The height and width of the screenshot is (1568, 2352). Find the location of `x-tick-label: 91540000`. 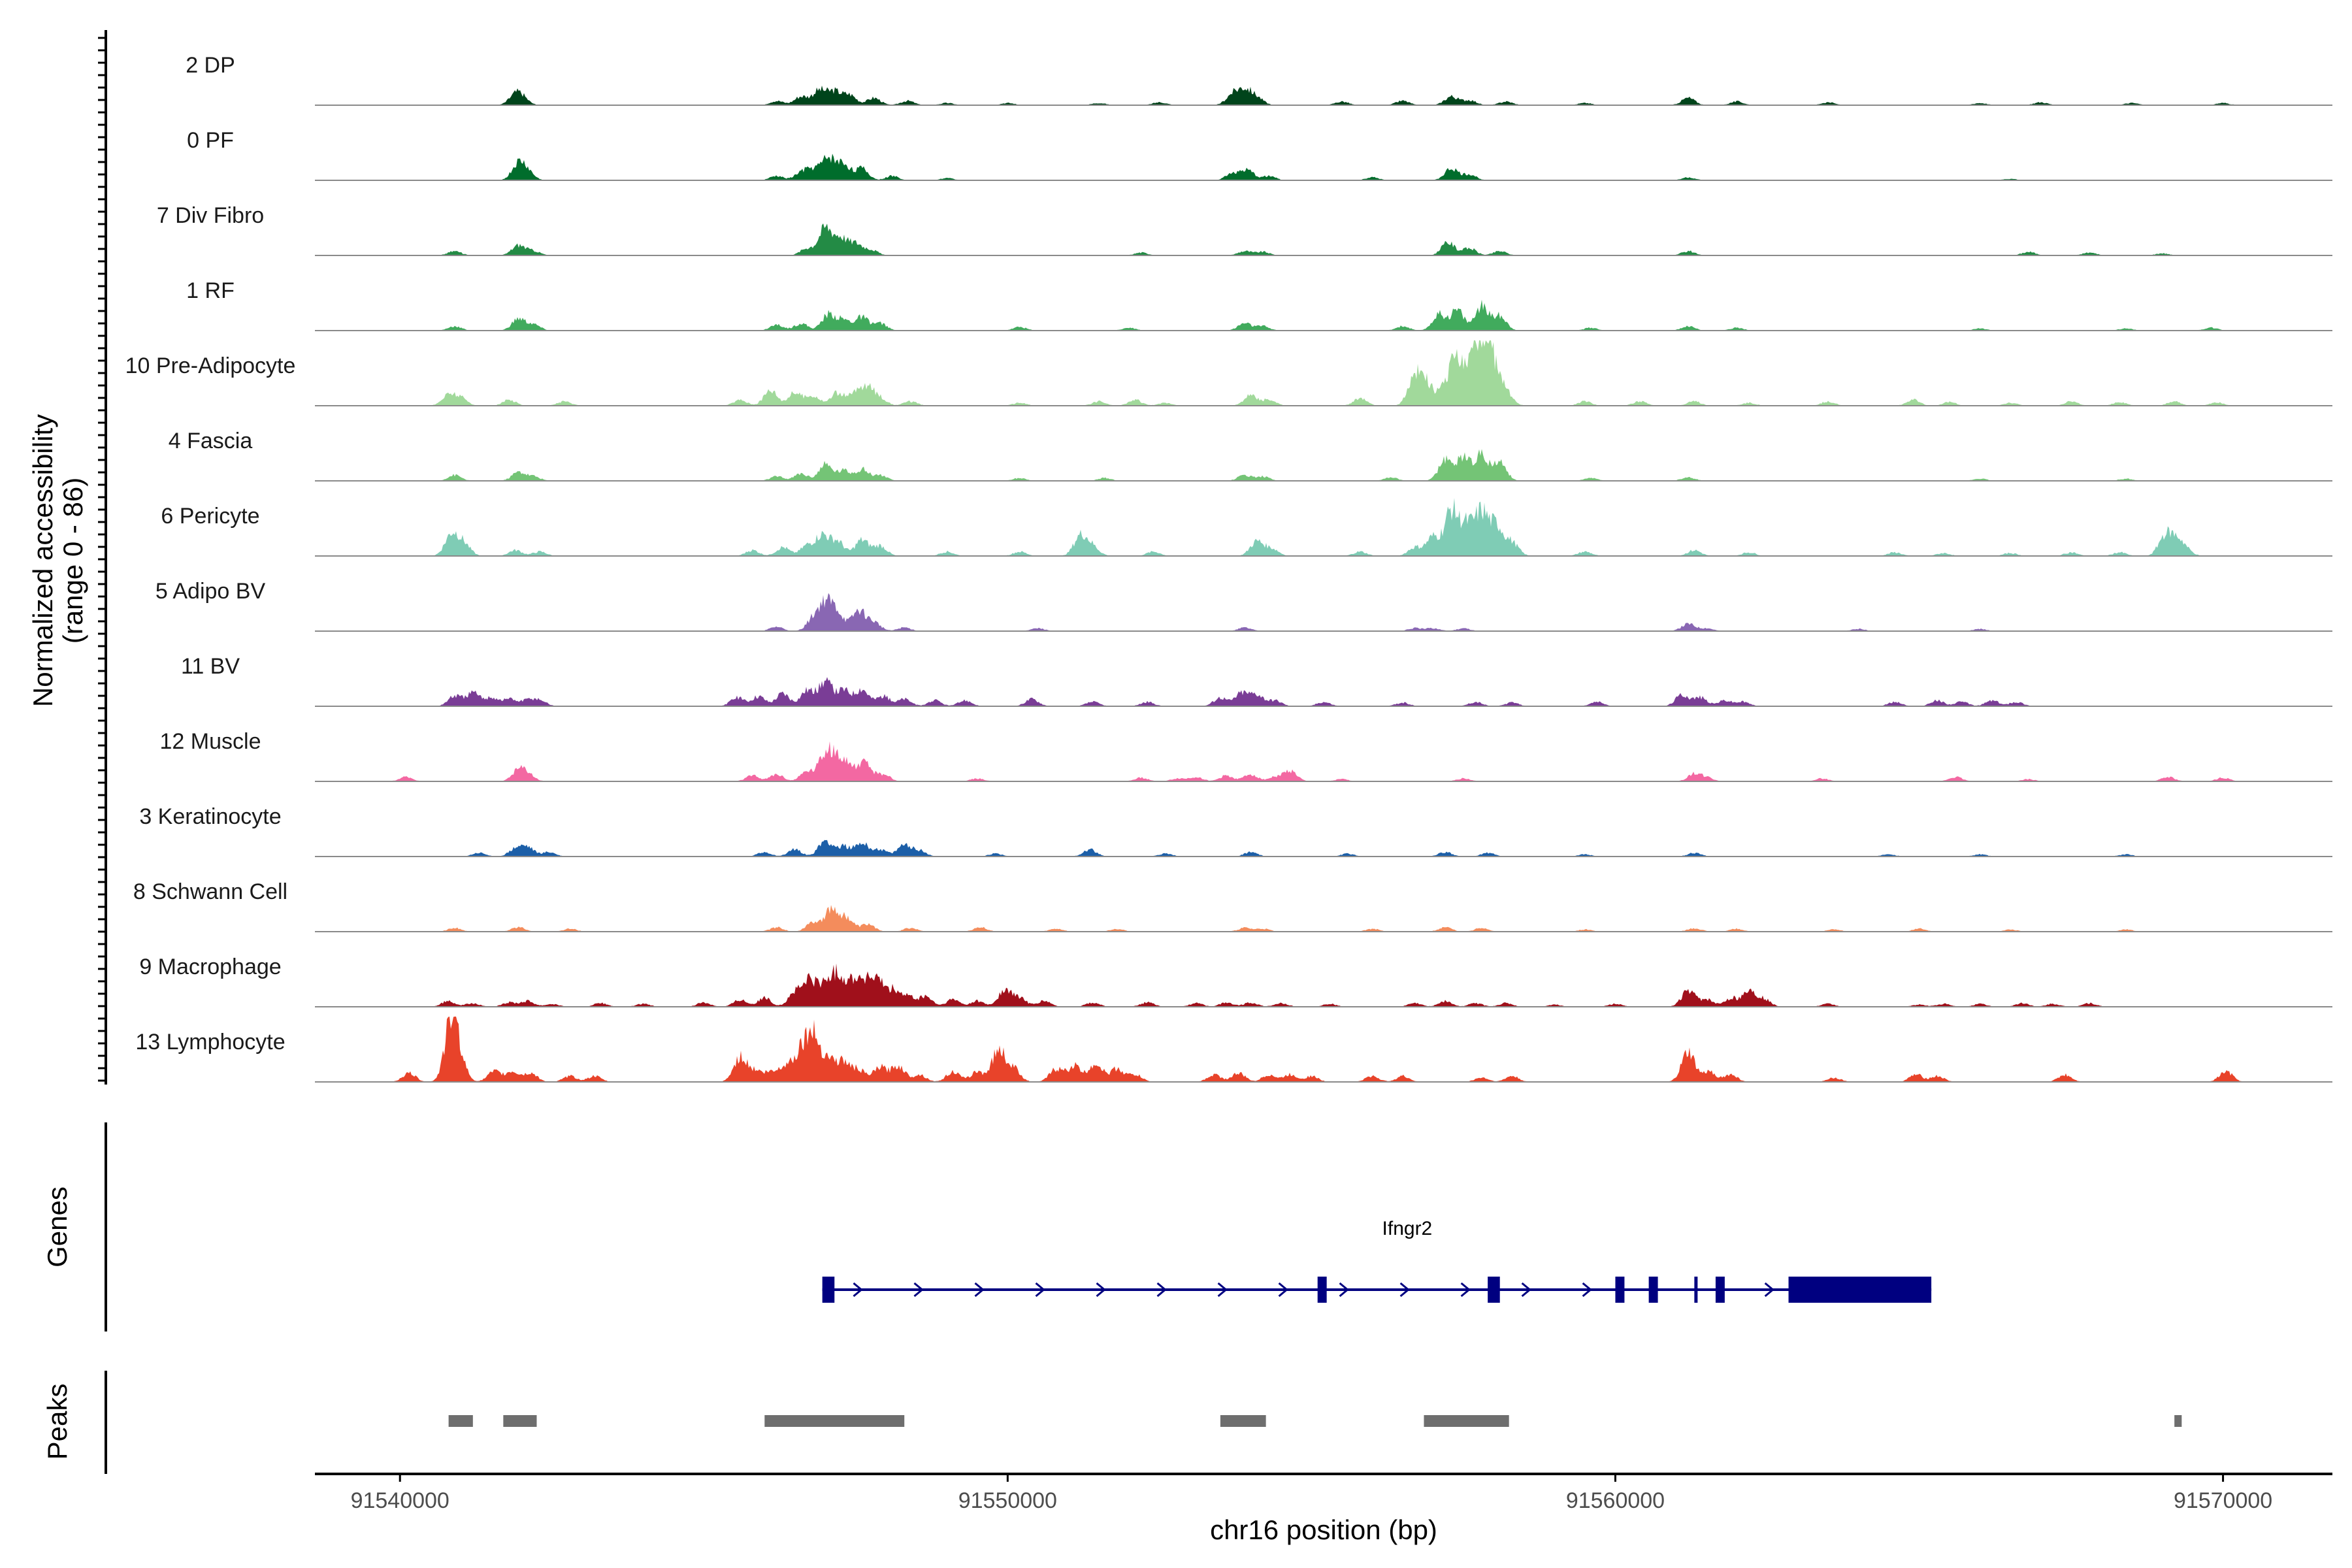

x-tick-label: 91540000 is located at coordinates (400, 1500).